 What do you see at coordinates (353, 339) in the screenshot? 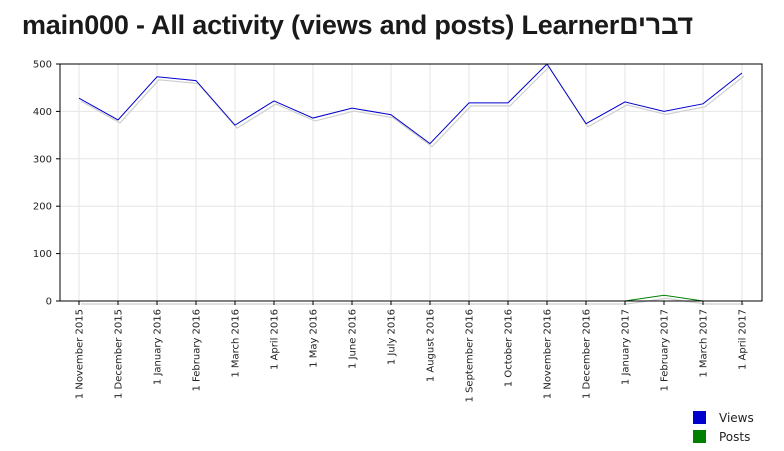
I see `x-tick-label: 1 June 2016` at bounding box center [353, 339].